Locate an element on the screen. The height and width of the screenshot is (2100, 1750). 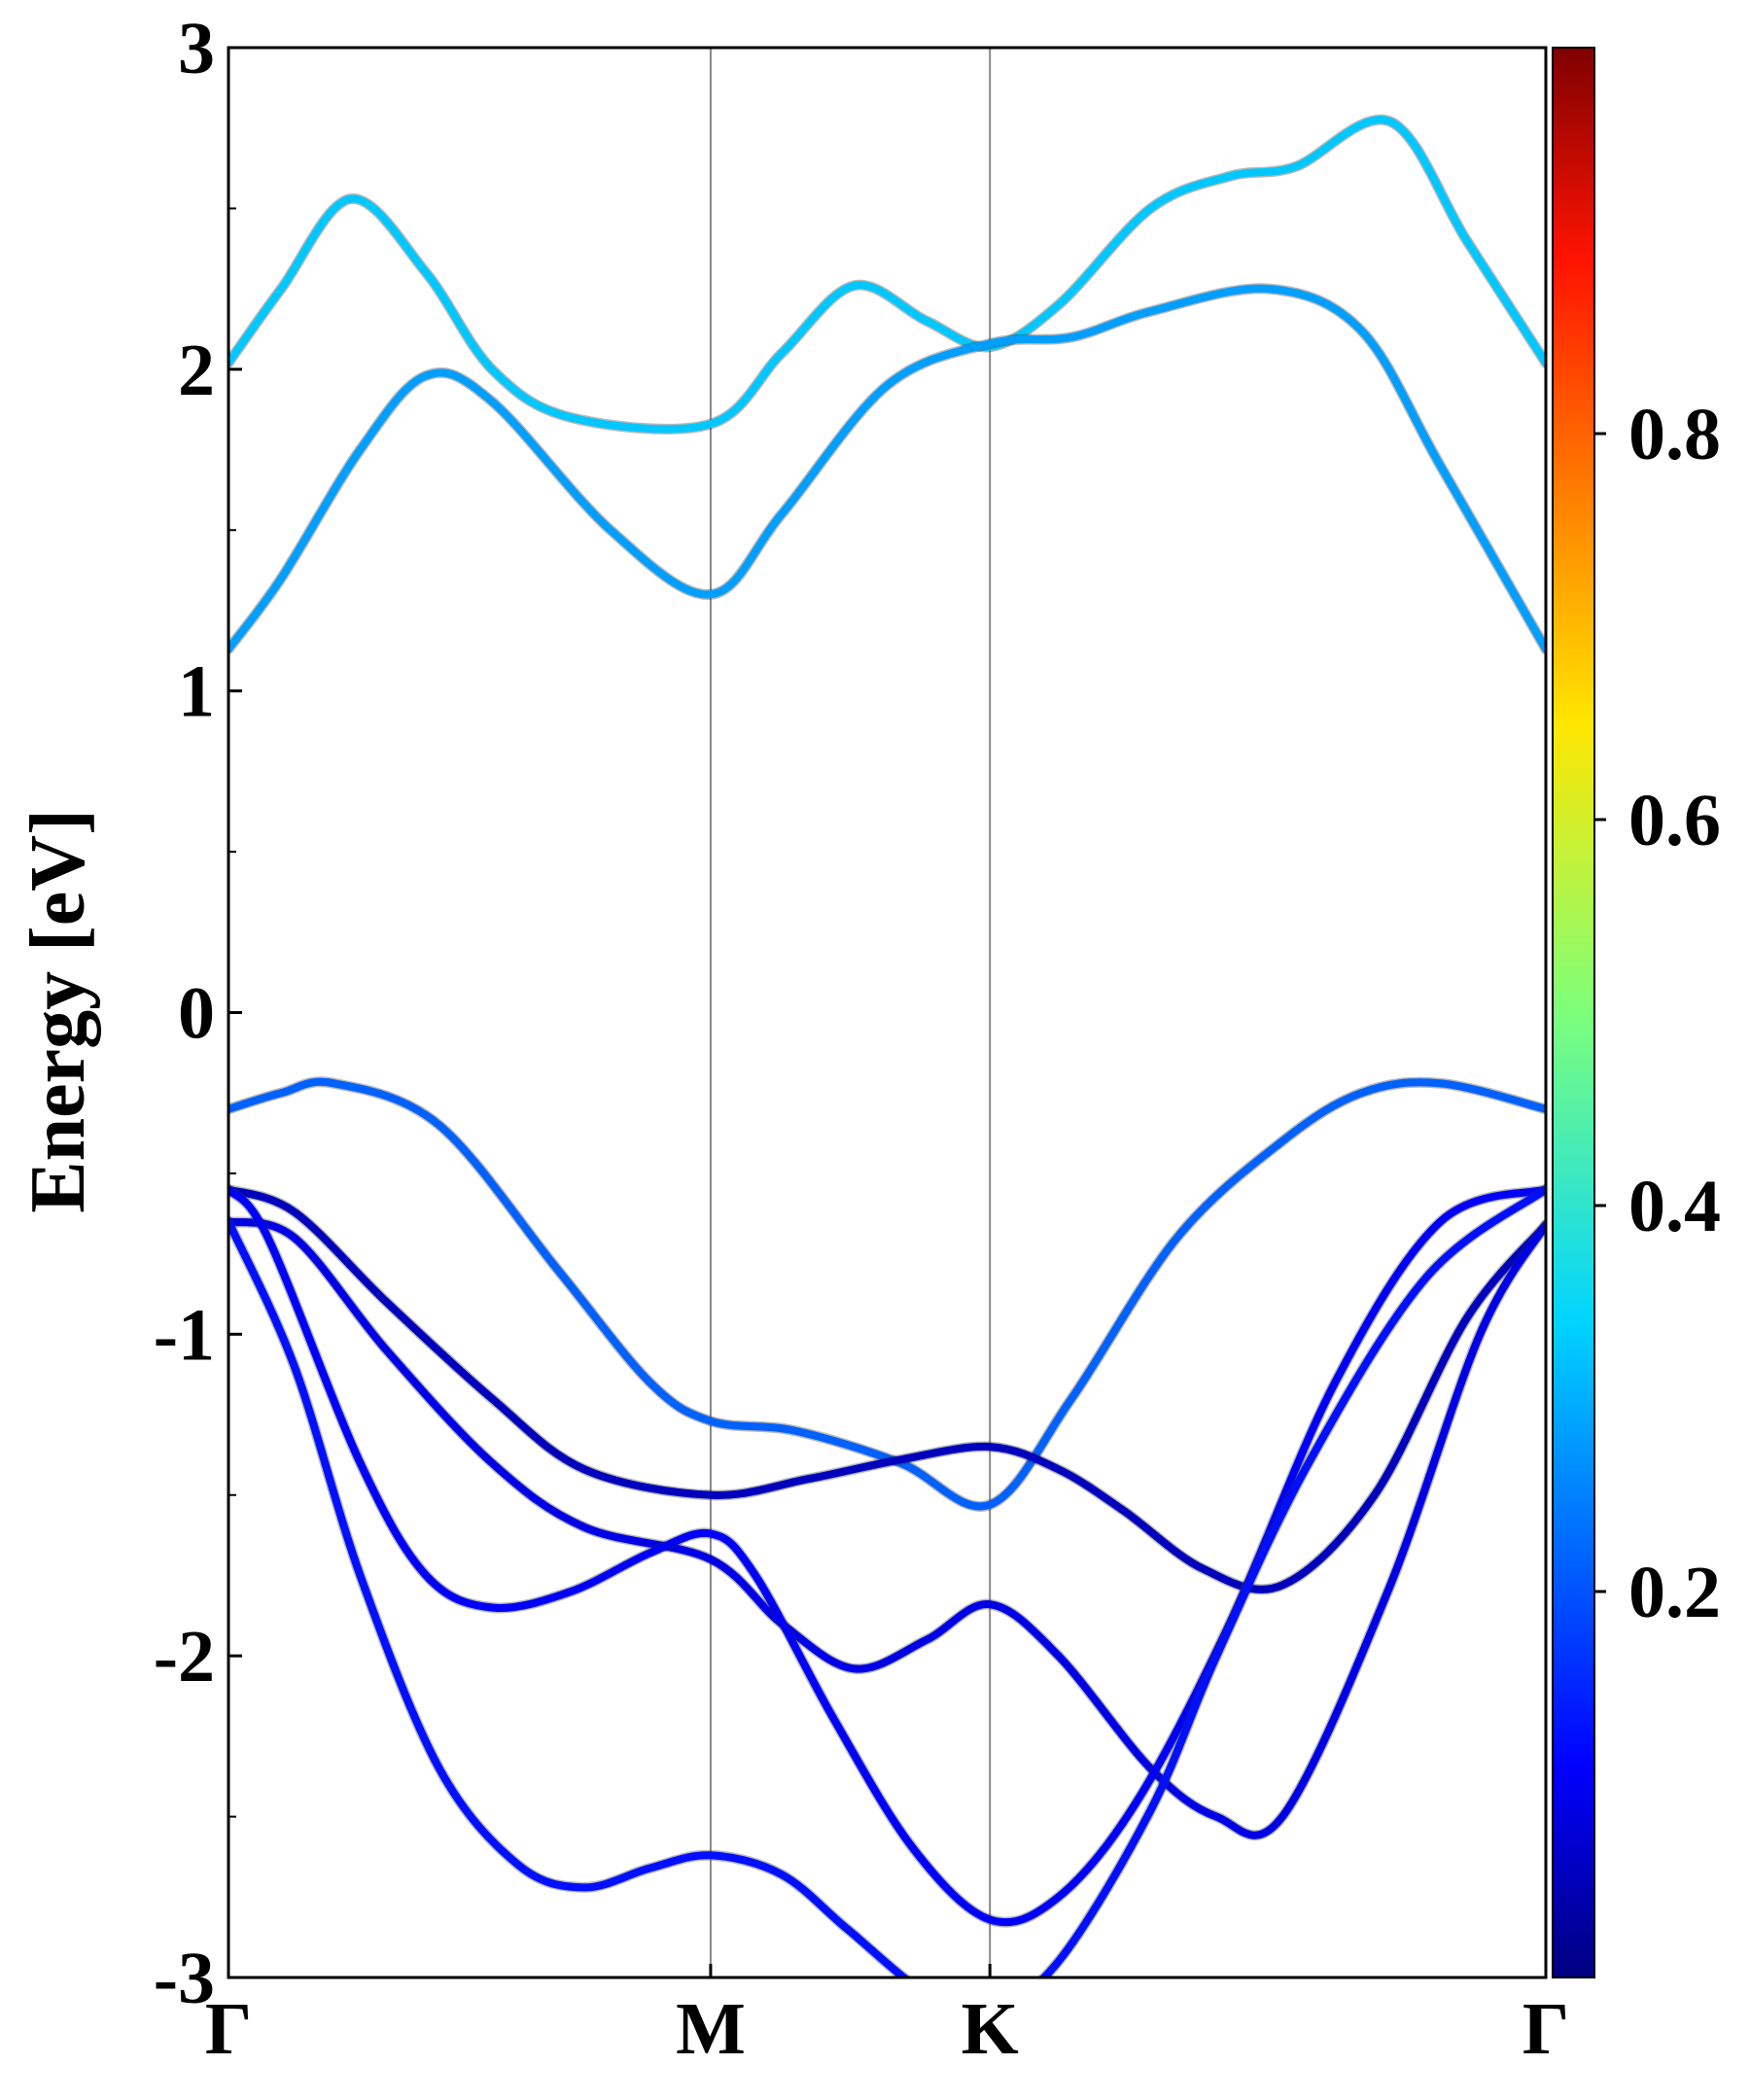
band-c1 is located at coordinates (887, 468).